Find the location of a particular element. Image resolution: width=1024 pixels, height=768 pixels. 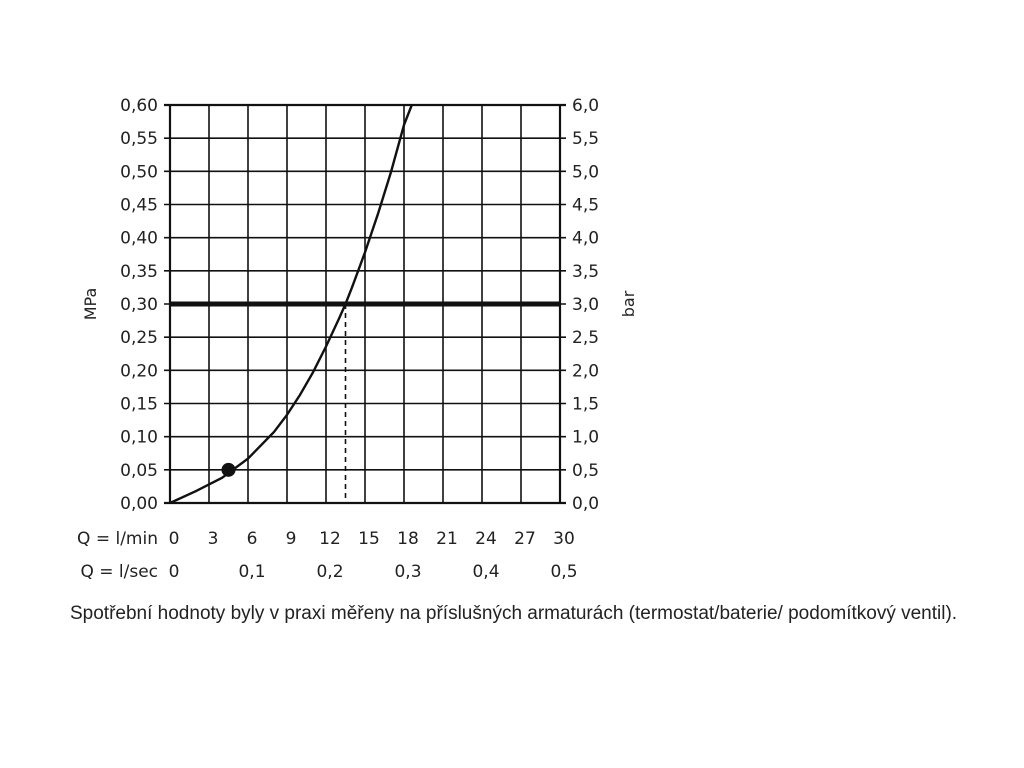

x-lmin-tick-label: 18 is located at coordinates (408, 539).